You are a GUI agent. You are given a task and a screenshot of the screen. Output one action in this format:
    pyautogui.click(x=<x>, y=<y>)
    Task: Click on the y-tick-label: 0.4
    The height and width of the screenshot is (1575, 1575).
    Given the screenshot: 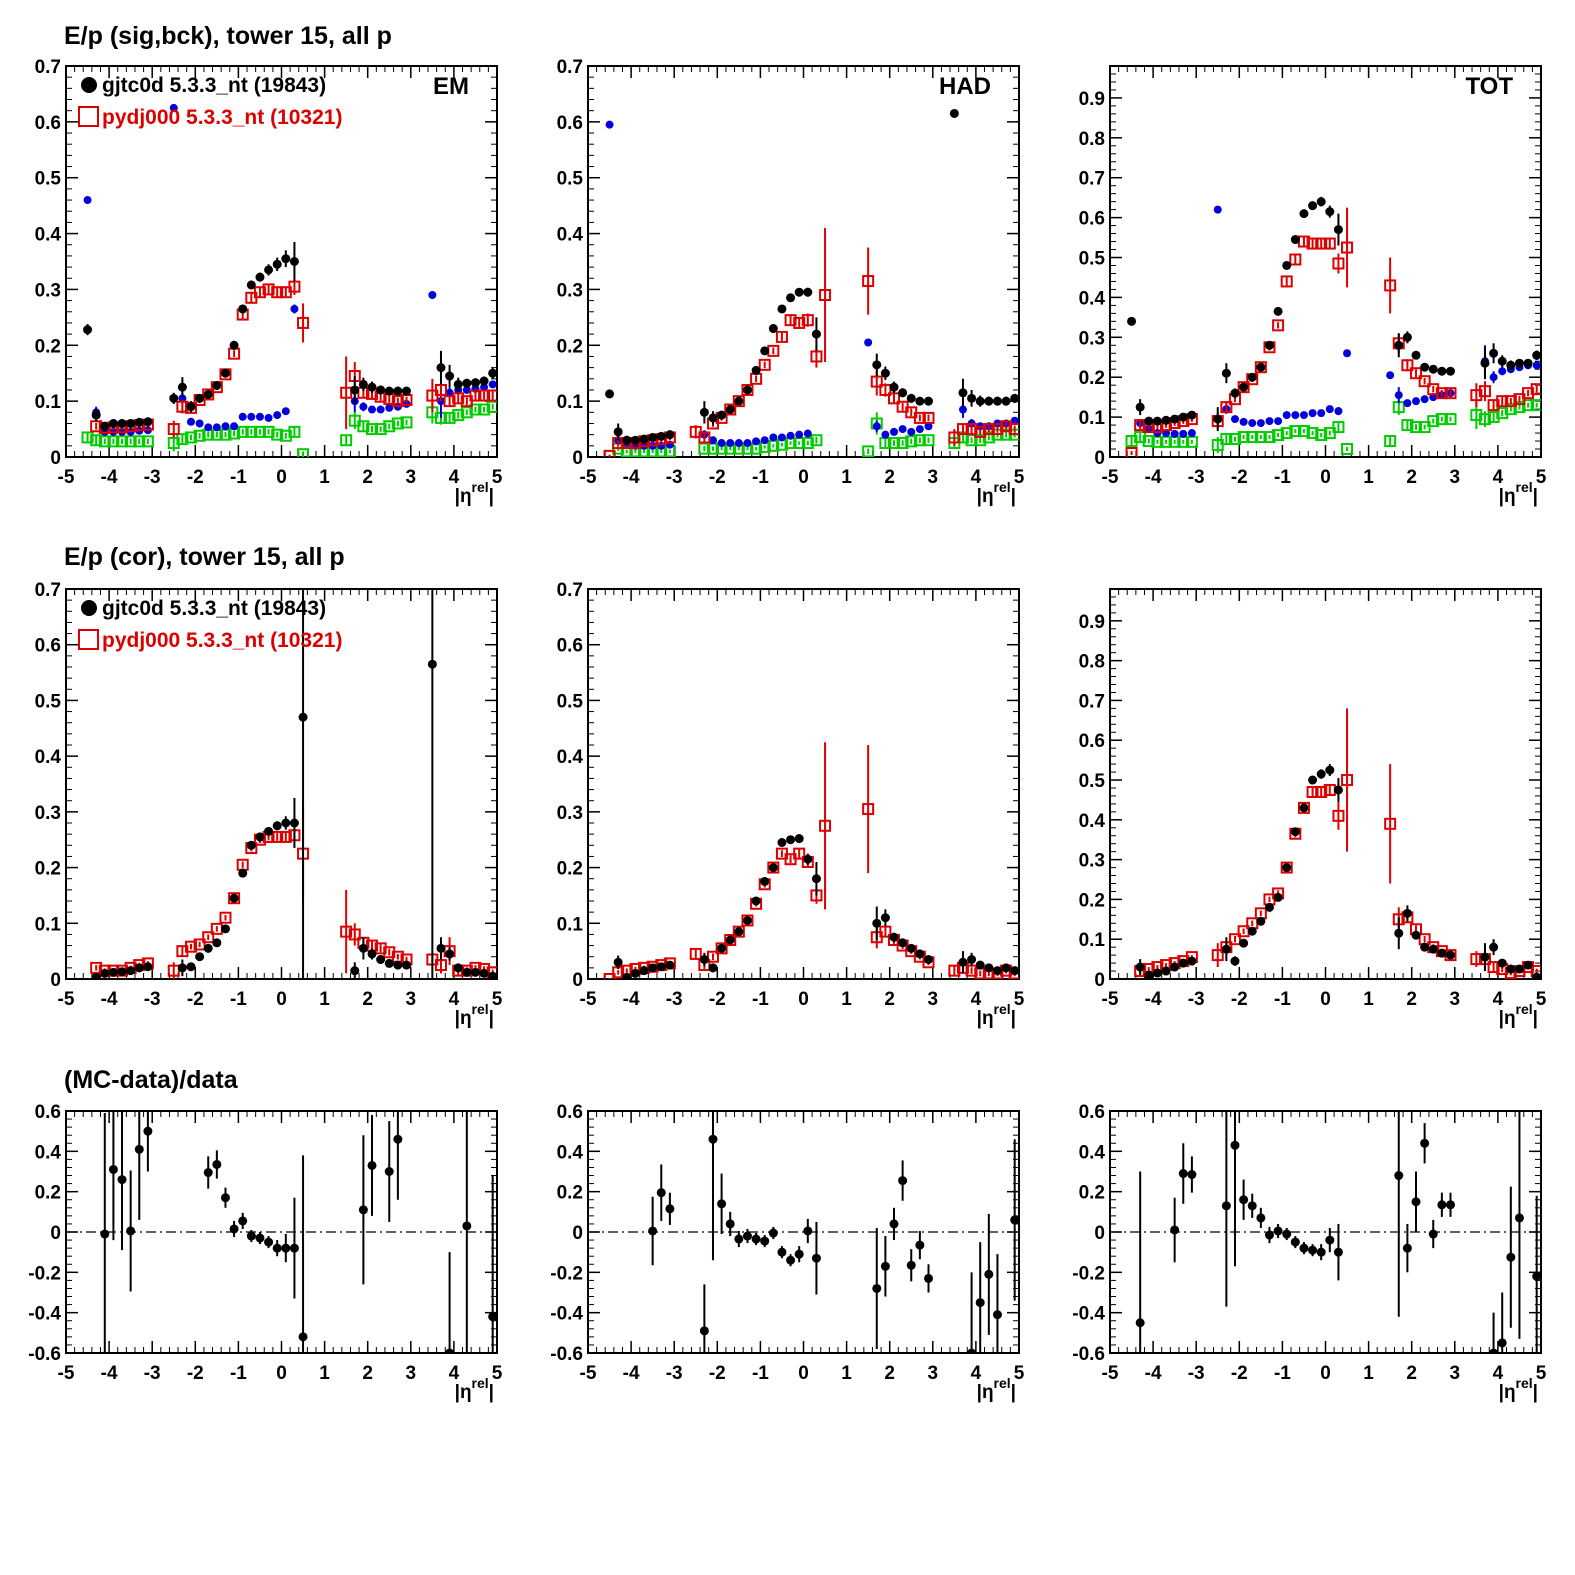 What is the action you would take?
    pyautogui.click(x=1092, y=1152)
    